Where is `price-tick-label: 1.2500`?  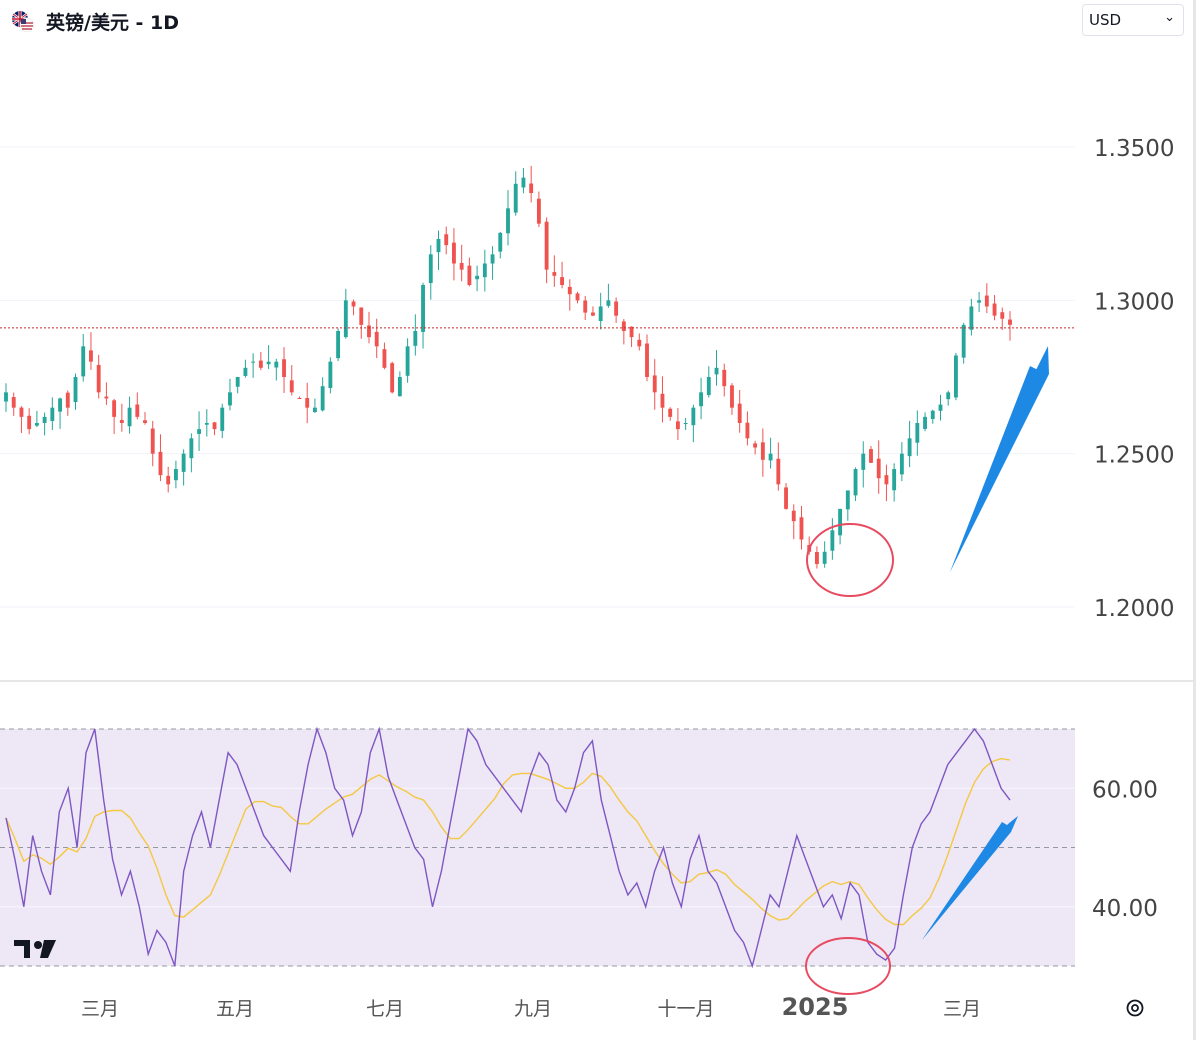 price-tick-label: 1.2500 is located at coordinates (1134, 456).